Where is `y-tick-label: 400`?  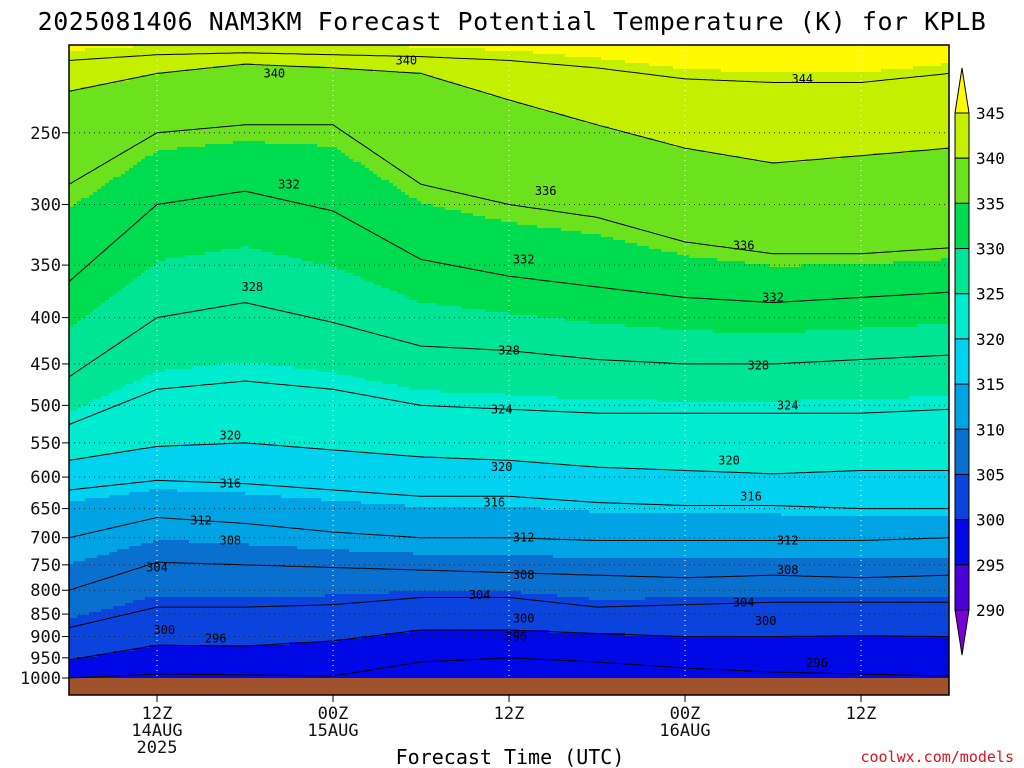 y-tick-label: 400 is located at coordinates (45, 319).